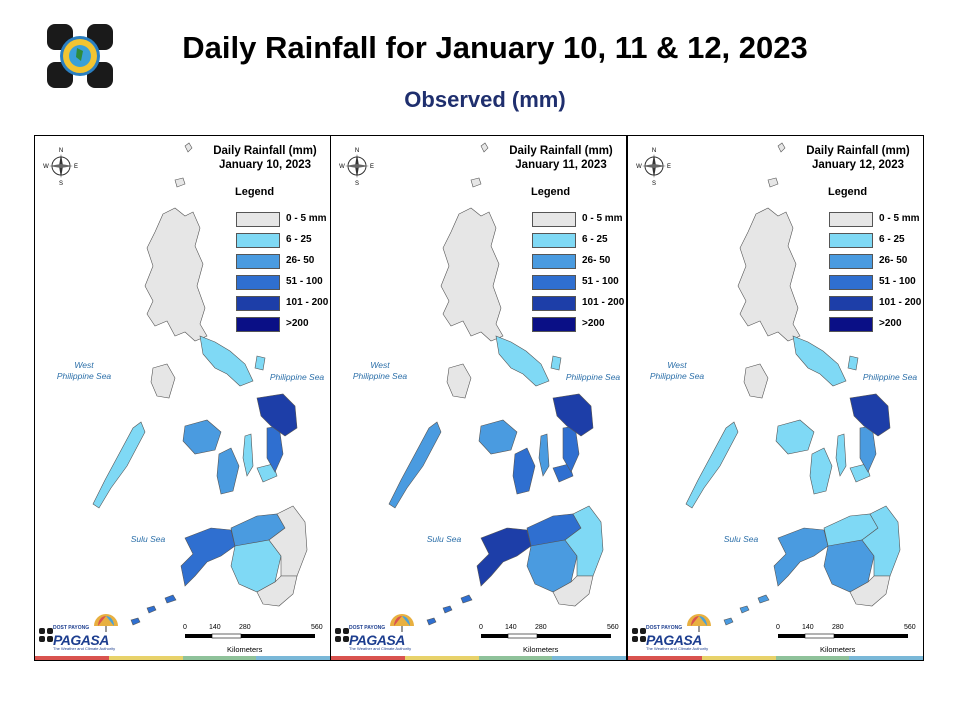 The width and height of the screenshot is (960, 720). Describe the element at coordinates (265, 165) in the screenshot. I see `panel-title-date: January 10, 2023` at that location.